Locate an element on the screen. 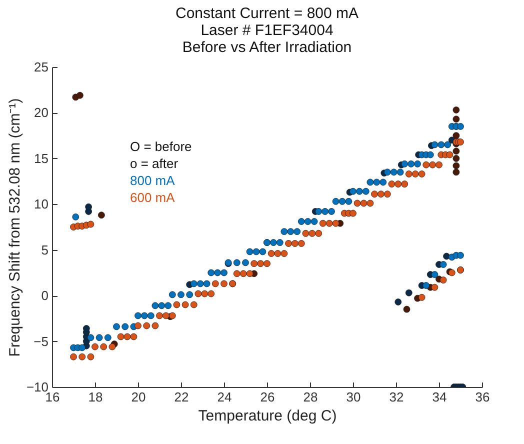 The image size is (524, 444). y-axis-title: Frequency Shift from 532.08 nm (cm⁻¹) is located at coordinates (15, 227).